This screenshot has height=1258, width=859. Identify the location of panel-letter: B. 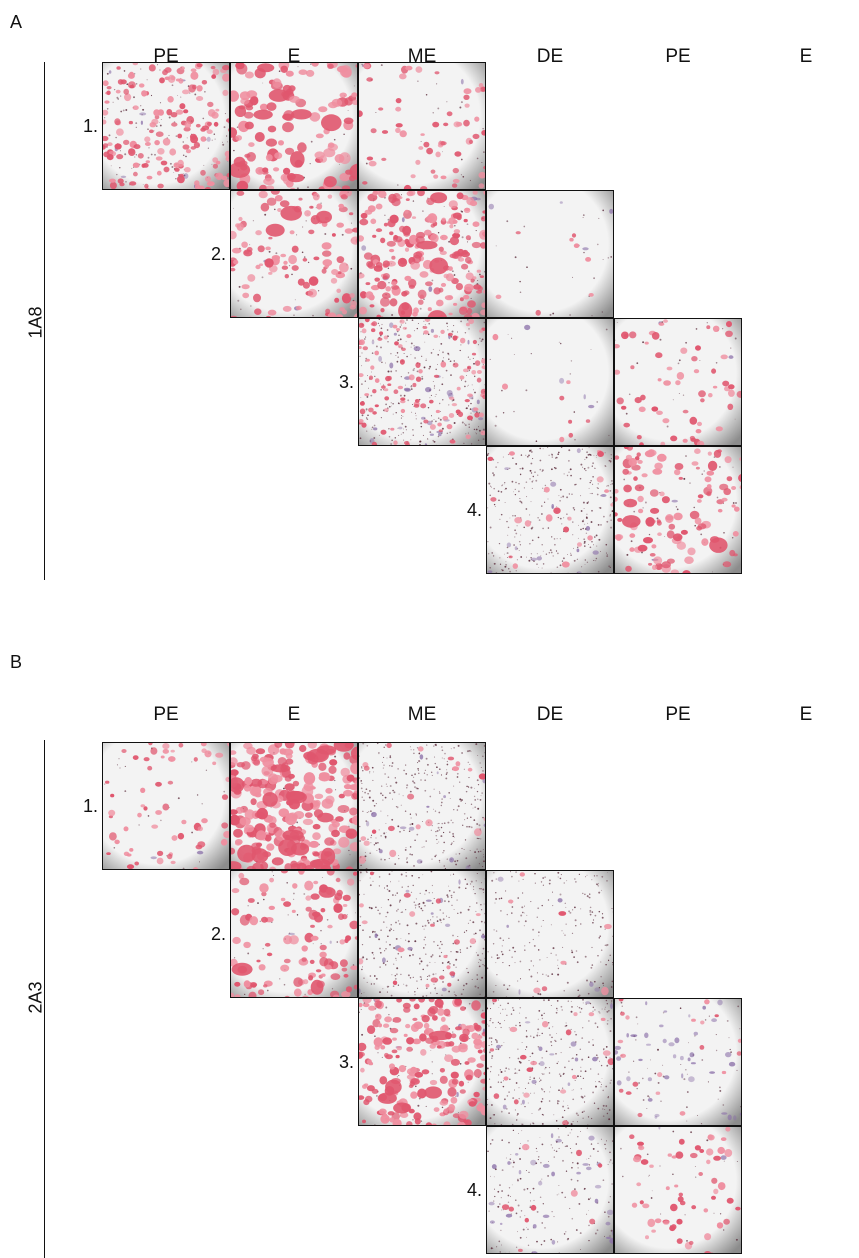
(16, 662).